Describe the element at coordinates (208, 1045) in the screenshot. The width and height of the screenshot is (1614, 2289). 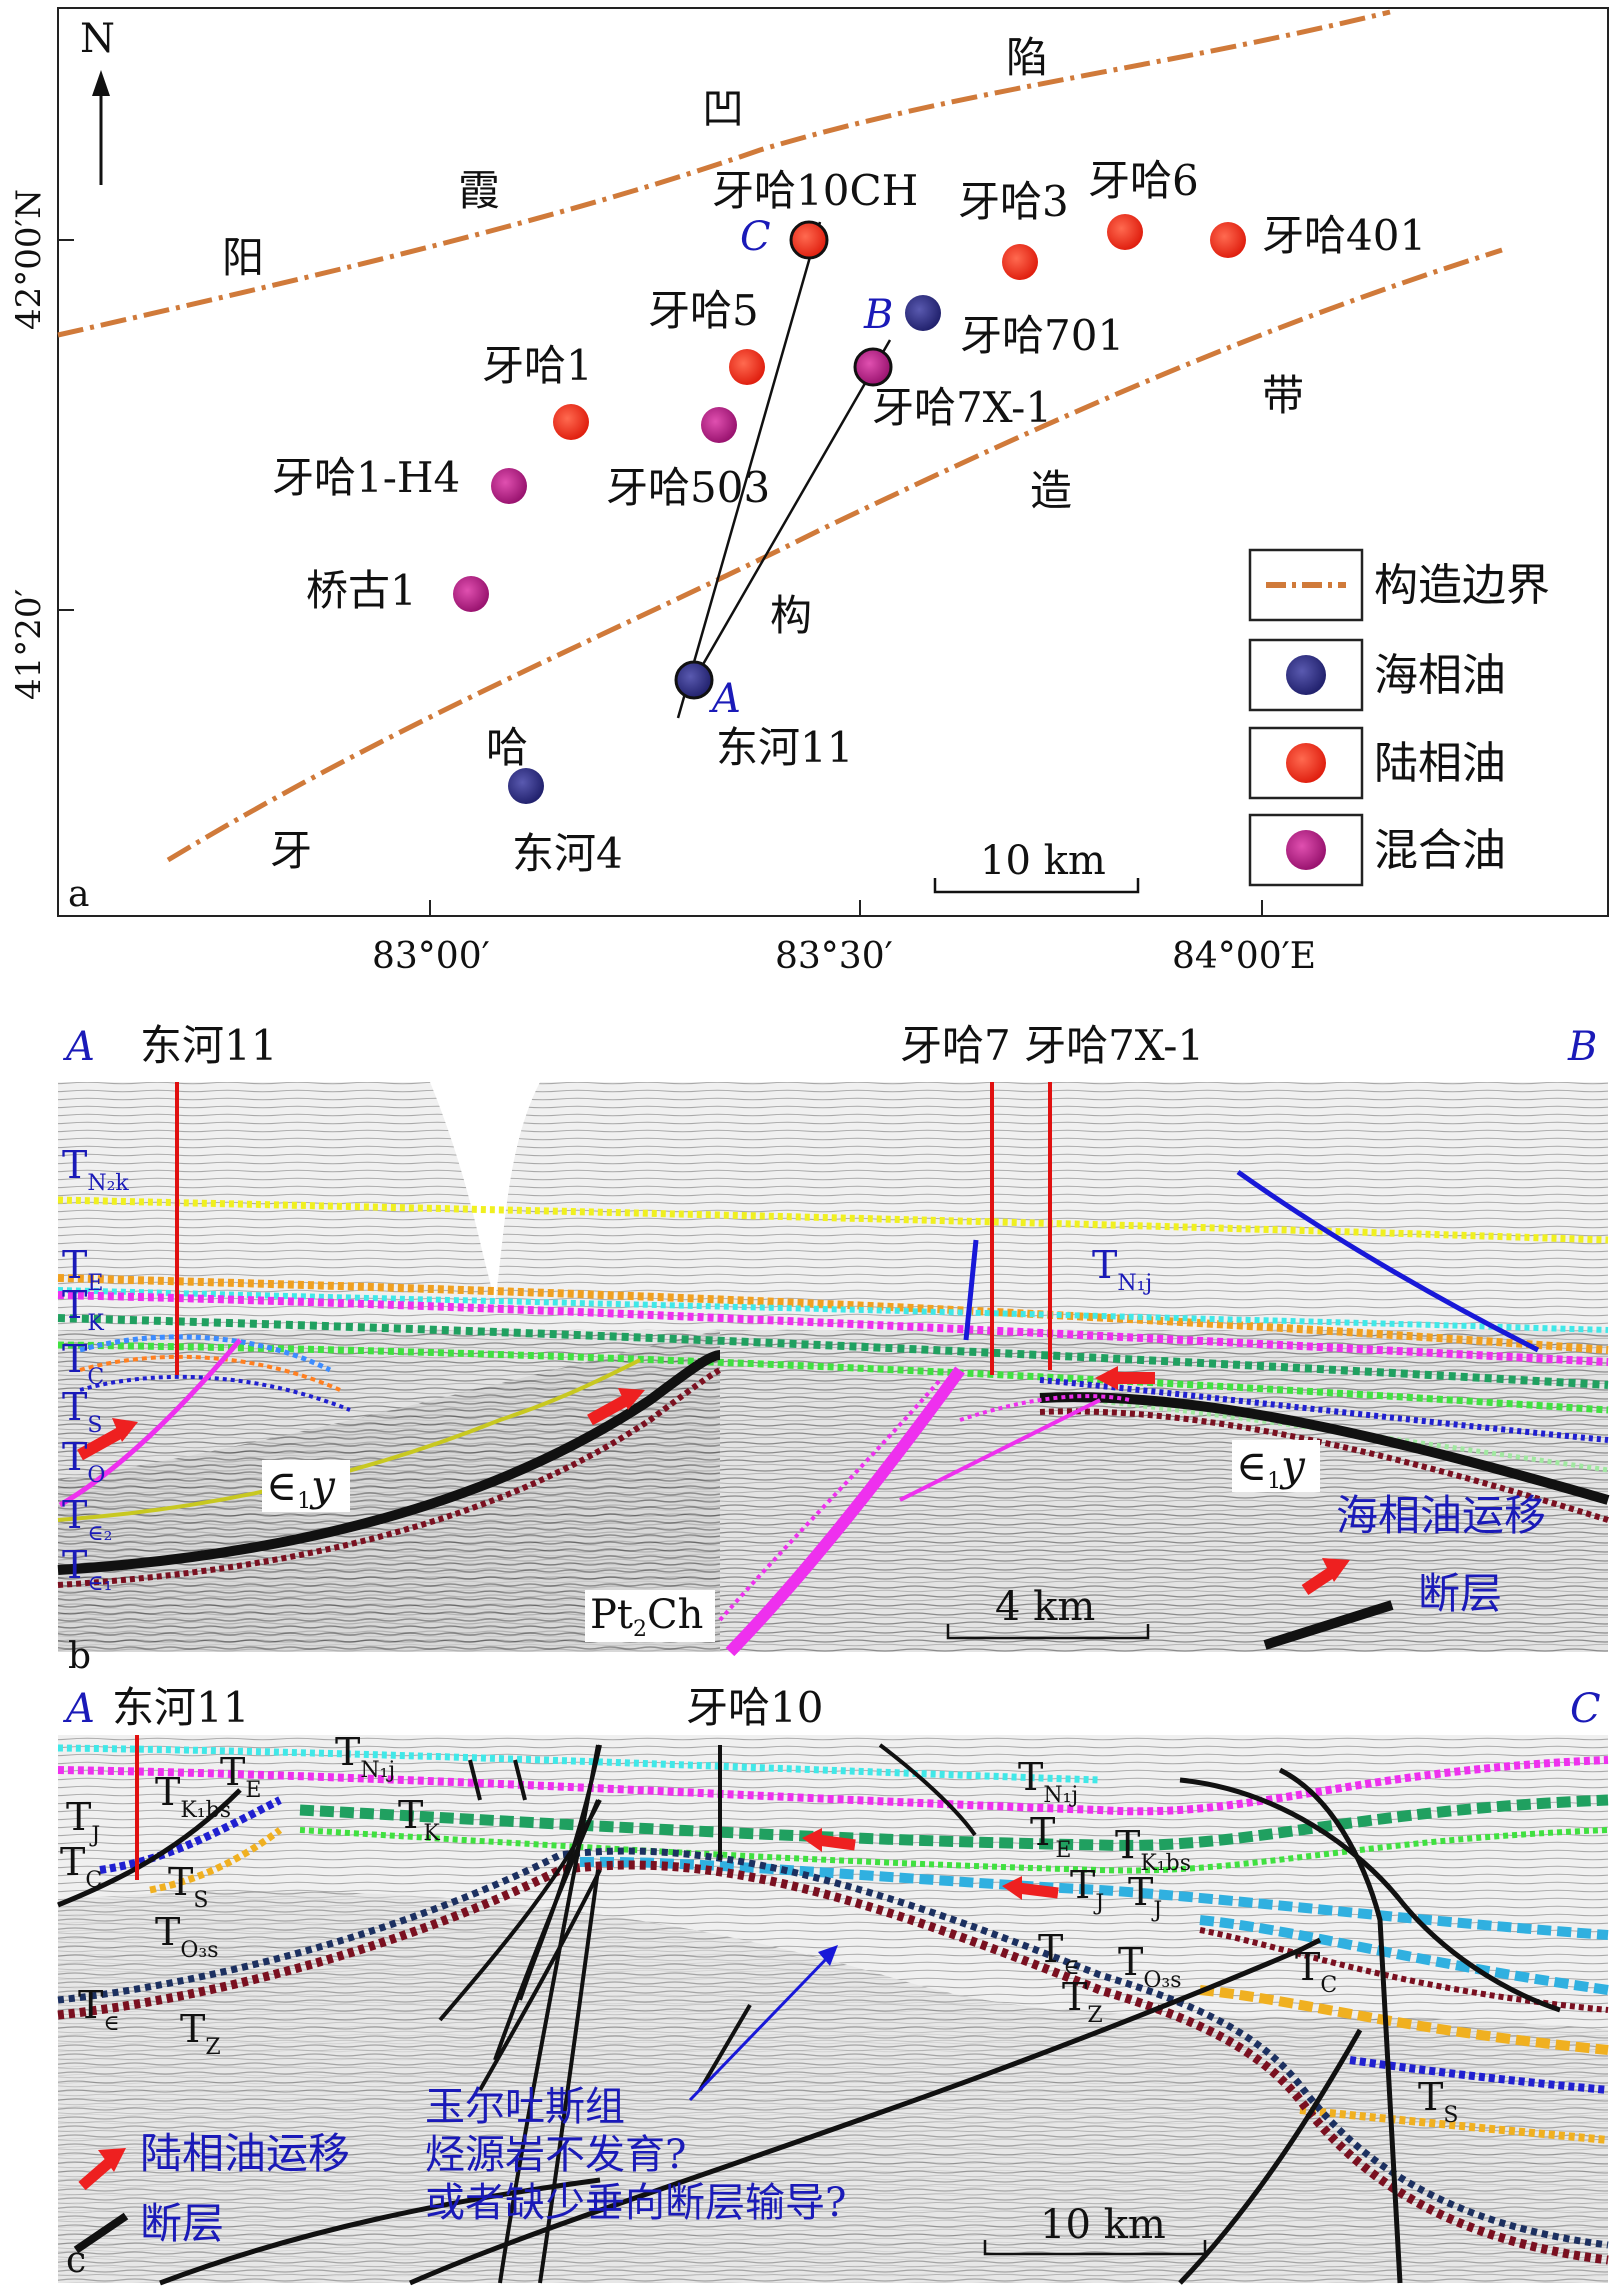
I see `section-b-well-donghe11: 东河11` at that location.